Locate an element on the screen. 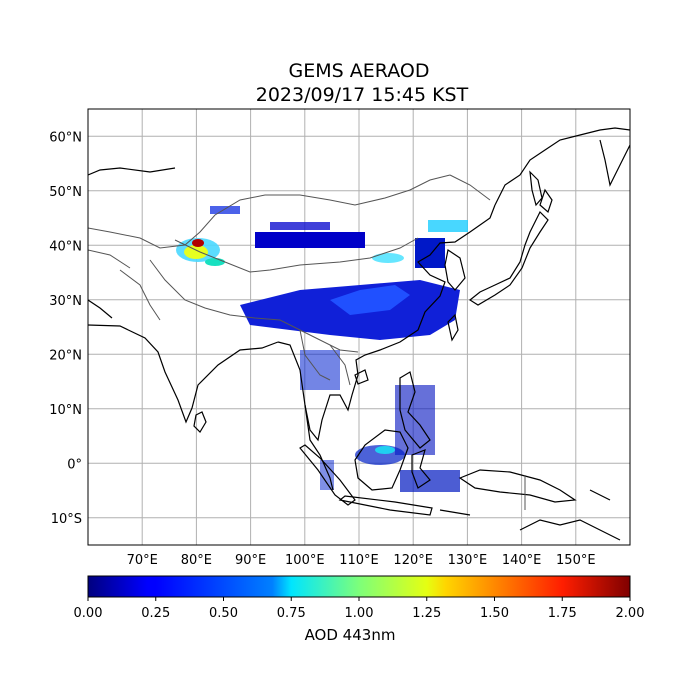  coastline-far-east is located at coordinates (562, 166).